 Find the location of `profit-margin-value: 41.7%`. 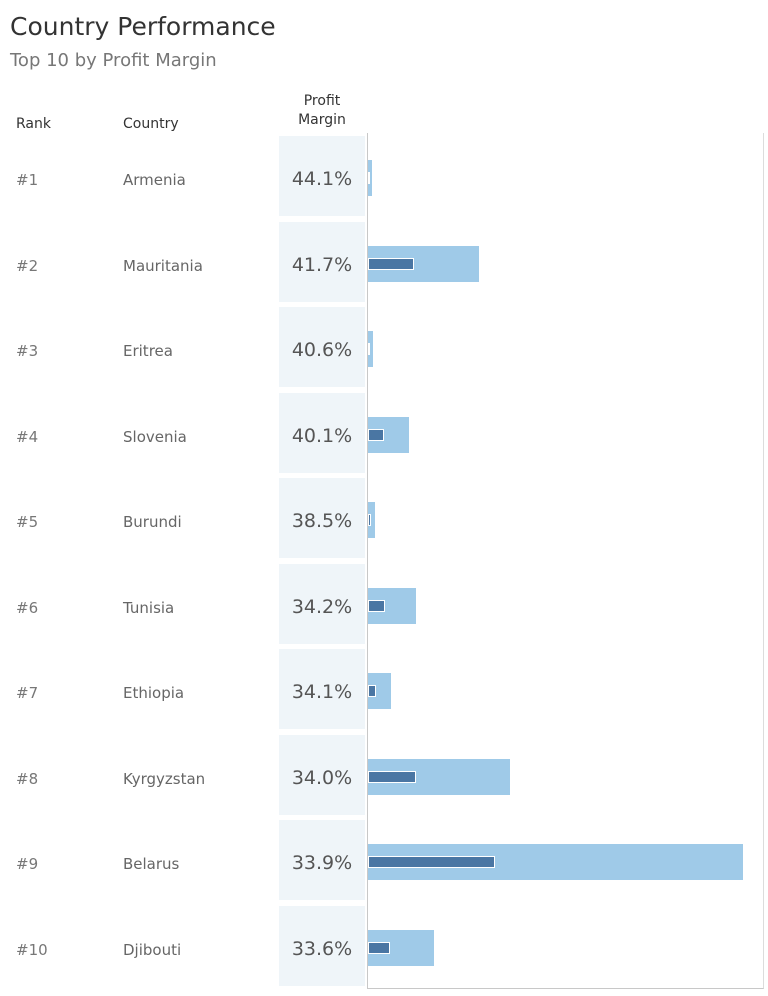

profit-margin-value: 41.7% is located at coordinates (322, 264).